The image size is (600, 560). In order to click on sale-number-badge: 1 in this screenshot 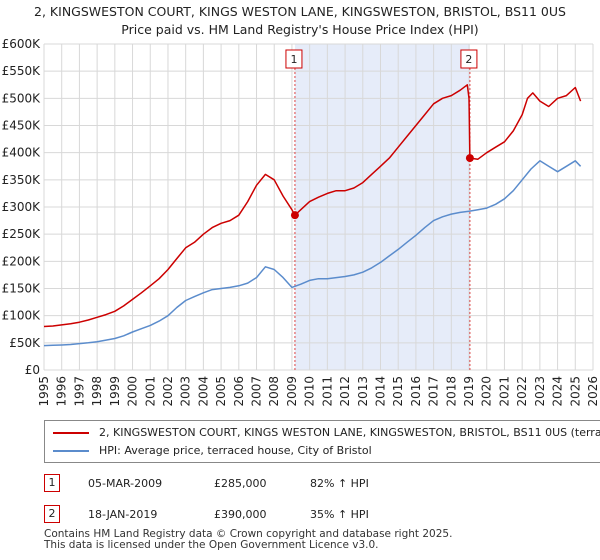, I will do `click(52, 483)`.